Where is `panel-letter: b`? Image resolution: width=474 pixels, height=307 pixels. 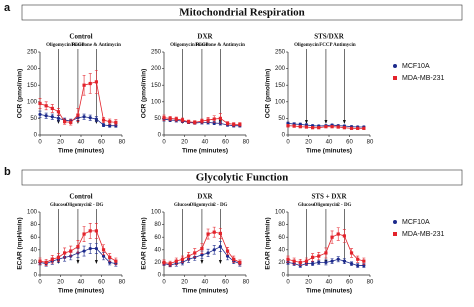 panel-letter: b is located at coordinates (7, 172).